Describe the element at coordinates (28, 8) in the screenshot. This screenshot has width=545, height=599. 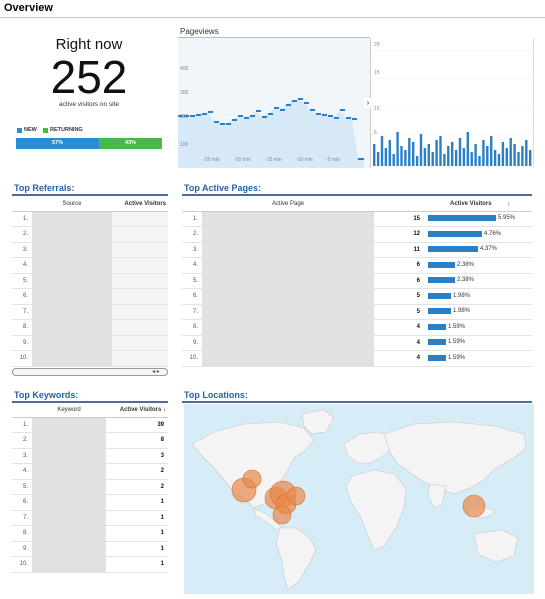
I see `page-title: Overview` at that location.